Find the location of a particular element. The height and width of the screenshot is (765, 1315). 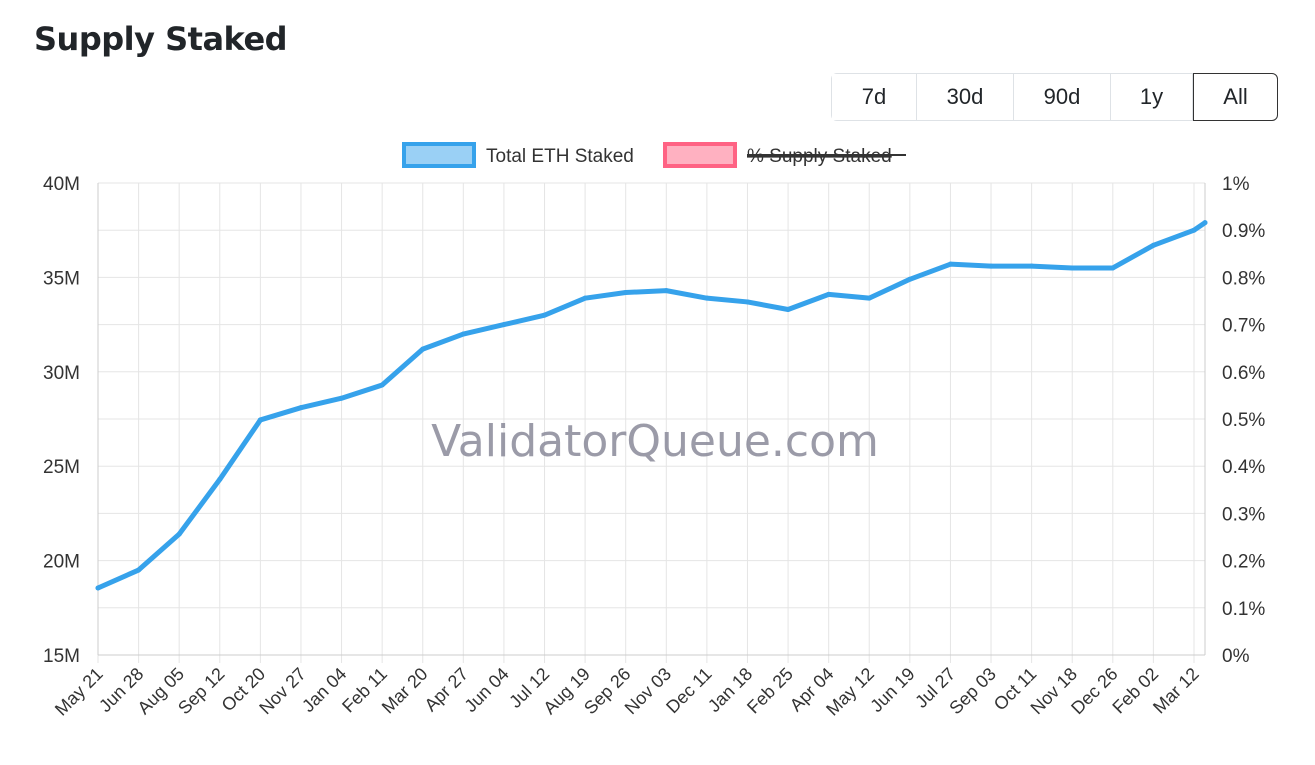

range-90d-button: 90d is located at coordinates (1062, 97).